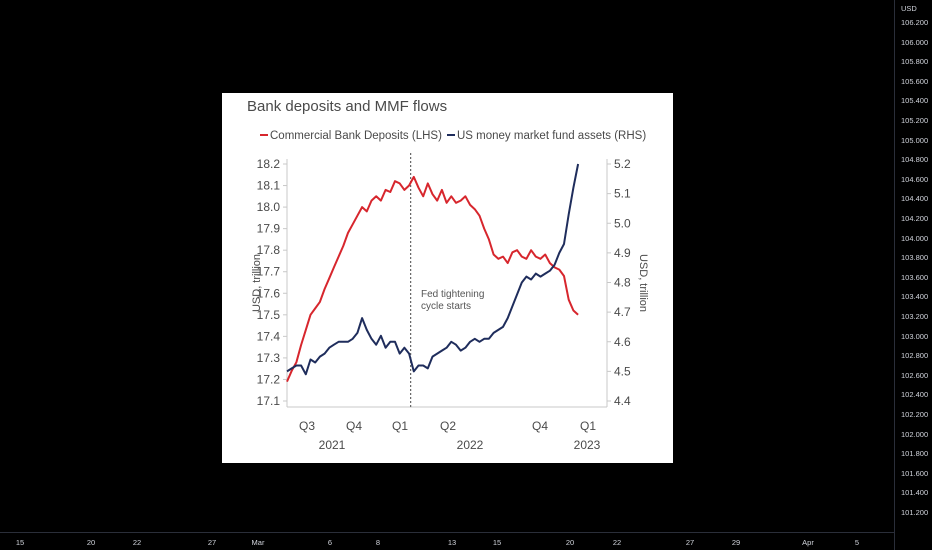  Describe the element at coordinates (269, 293) in the screenshot. I see `left-axis-tick-label: 17.6` at that location.